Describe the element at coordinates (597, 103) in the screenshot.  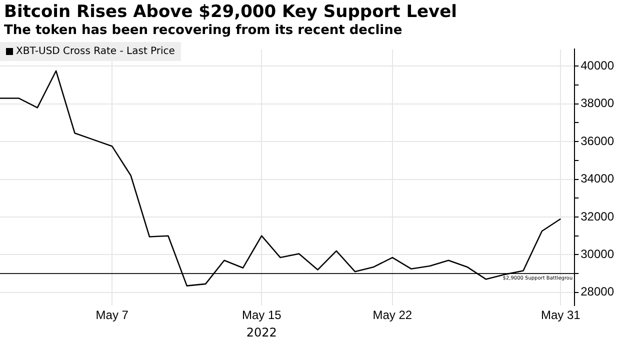
I see `y-tick-label: 38000` at that location.